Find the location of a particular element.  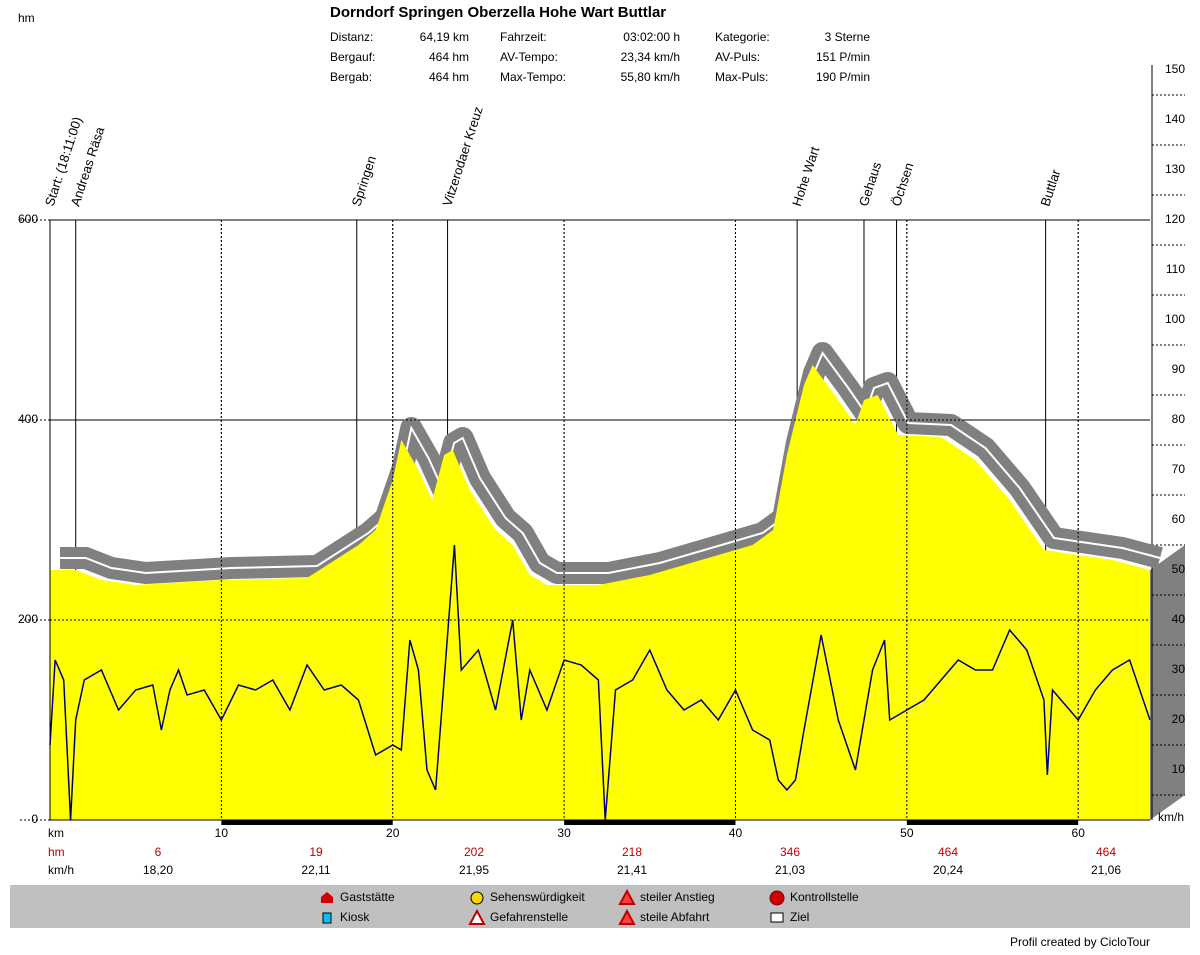

y2-tick-label: 90 is located at coordinates (1179, 369).